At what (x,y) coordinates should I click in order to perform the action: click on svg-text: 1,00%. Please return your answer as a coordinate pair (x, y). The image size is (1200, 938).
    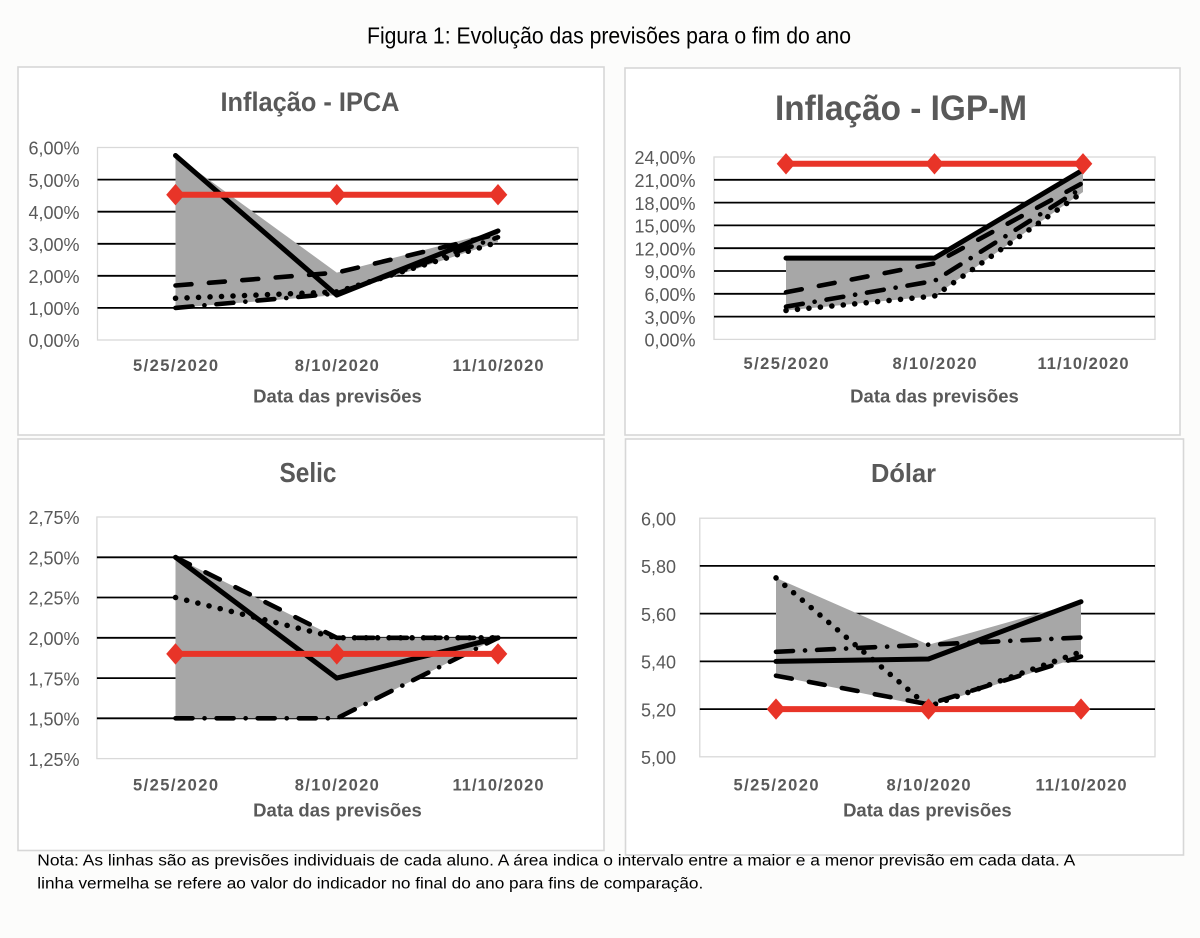
    Looking at the image, I should click on (53, 309).